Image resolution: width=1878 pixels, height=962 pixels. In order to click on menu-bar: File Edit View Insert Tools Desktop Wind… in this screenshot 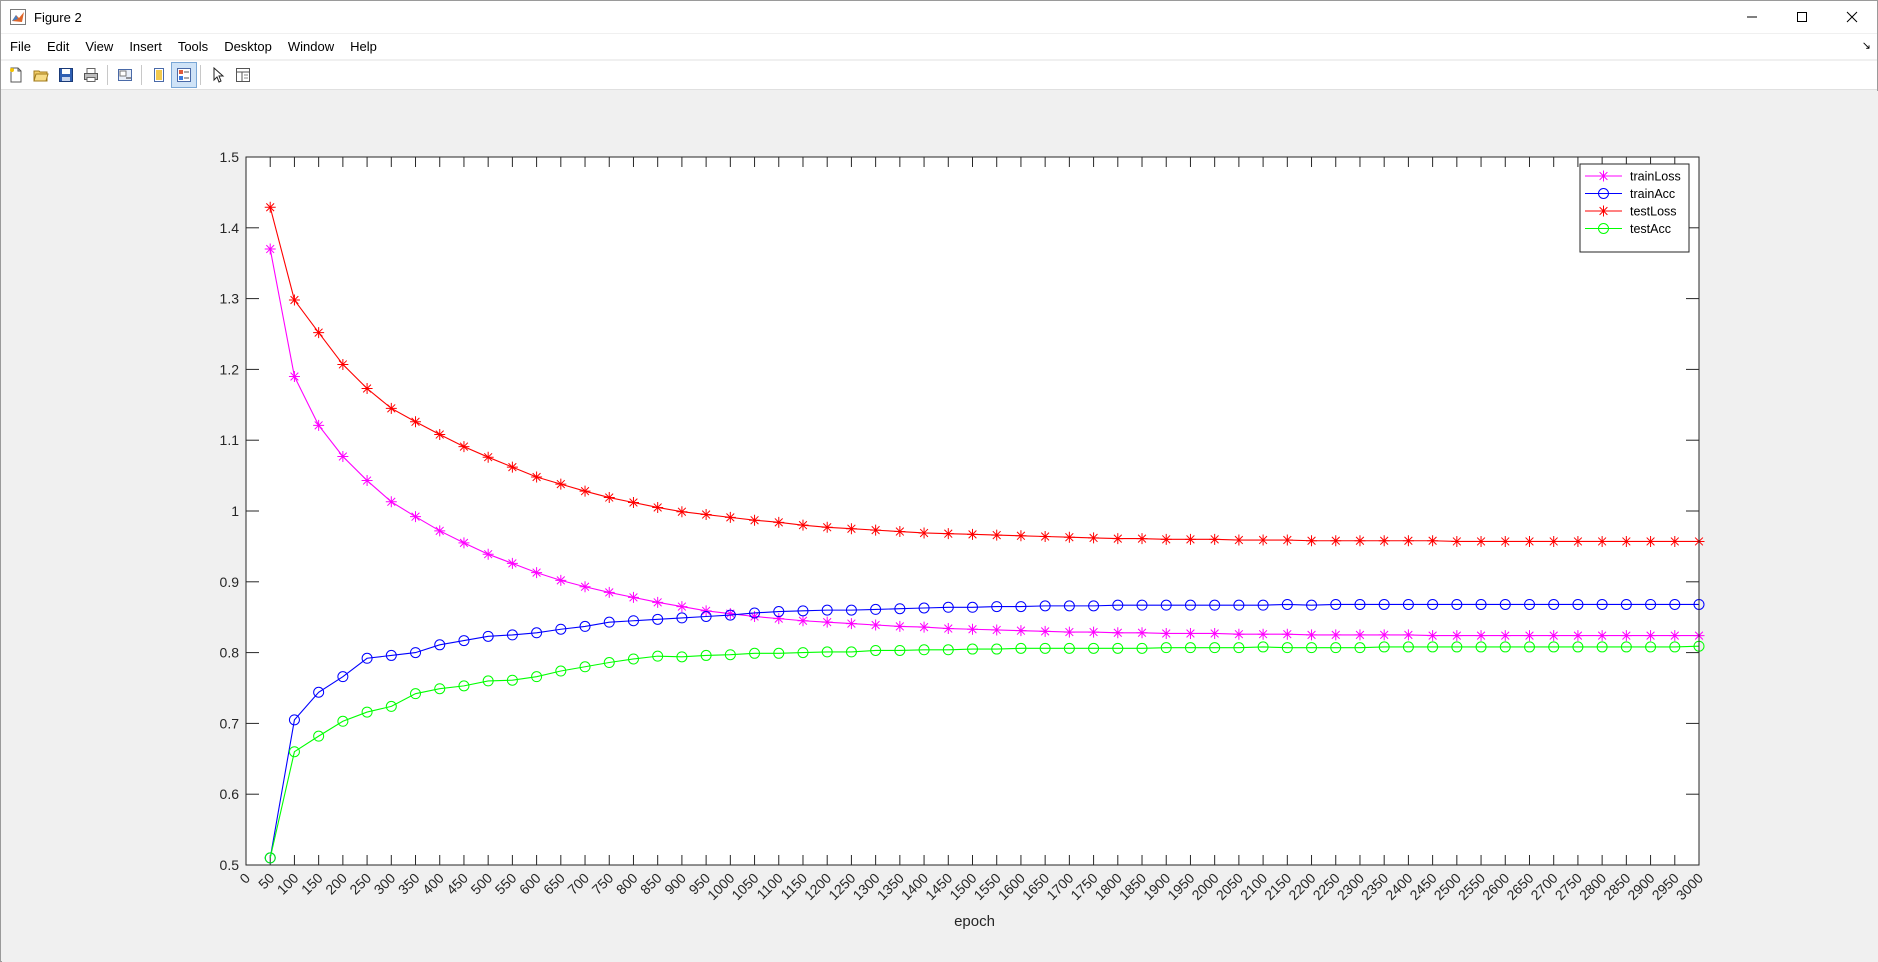, I will do `click(939, 46)`.